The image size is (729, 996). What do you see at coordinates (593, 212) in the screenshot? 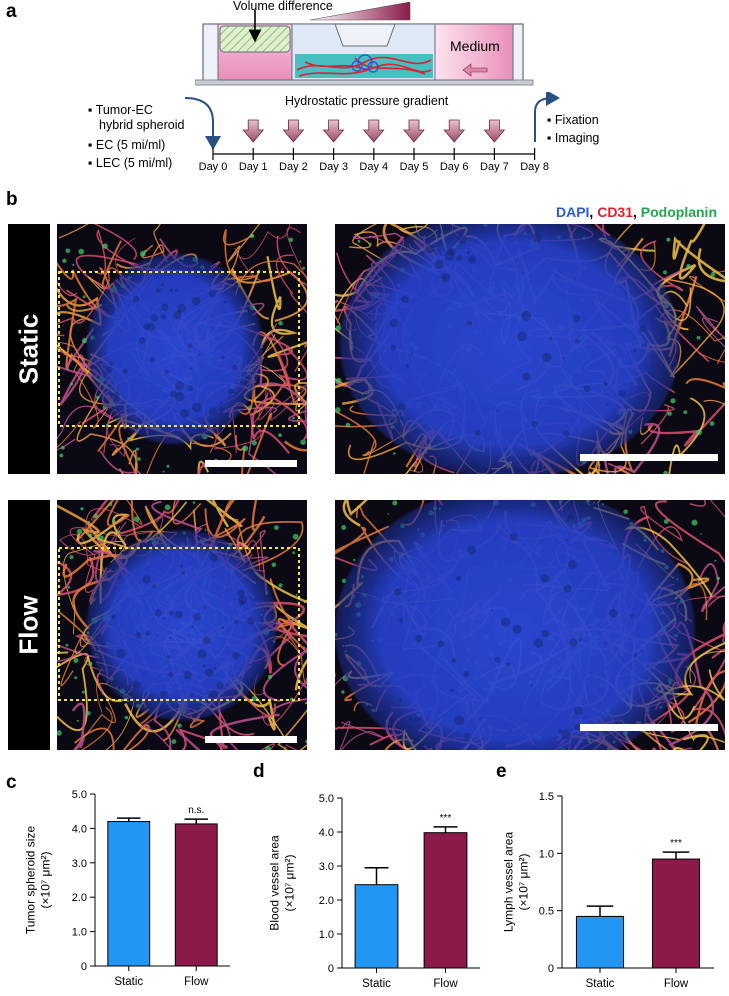
I see `legend-sep-1: ,` at bounding box center [593, 212].